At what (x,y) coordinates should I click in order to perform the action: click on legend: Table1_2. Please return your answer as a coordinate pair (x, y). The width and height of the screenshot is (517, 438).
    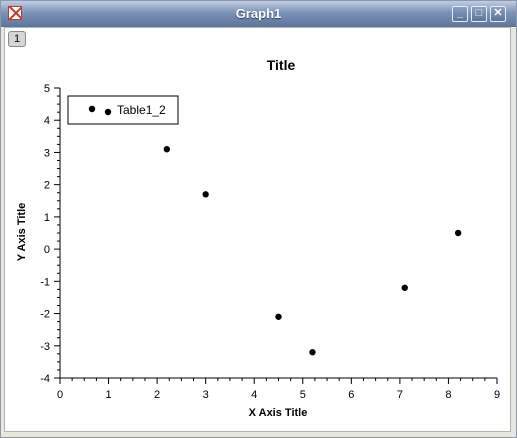
    Looking at the image, I should click on (123, 110).